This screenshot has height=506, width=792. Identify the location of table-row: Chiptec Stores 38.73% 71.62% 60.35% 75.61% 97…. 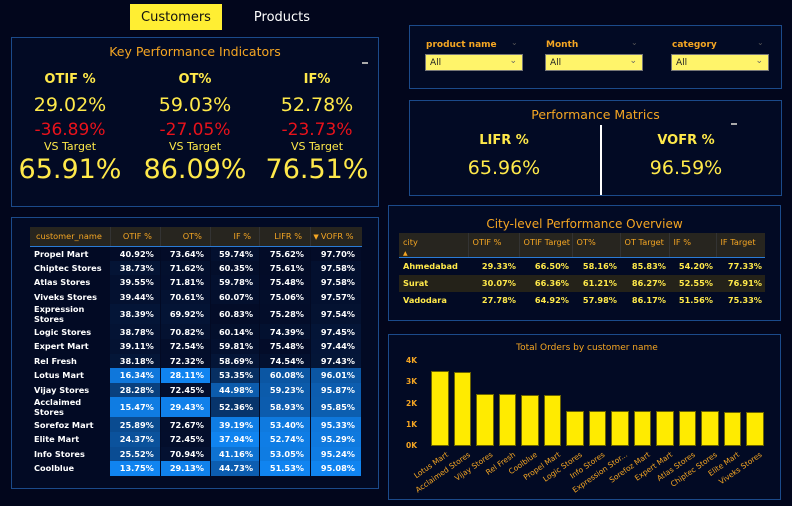
(196, 268).